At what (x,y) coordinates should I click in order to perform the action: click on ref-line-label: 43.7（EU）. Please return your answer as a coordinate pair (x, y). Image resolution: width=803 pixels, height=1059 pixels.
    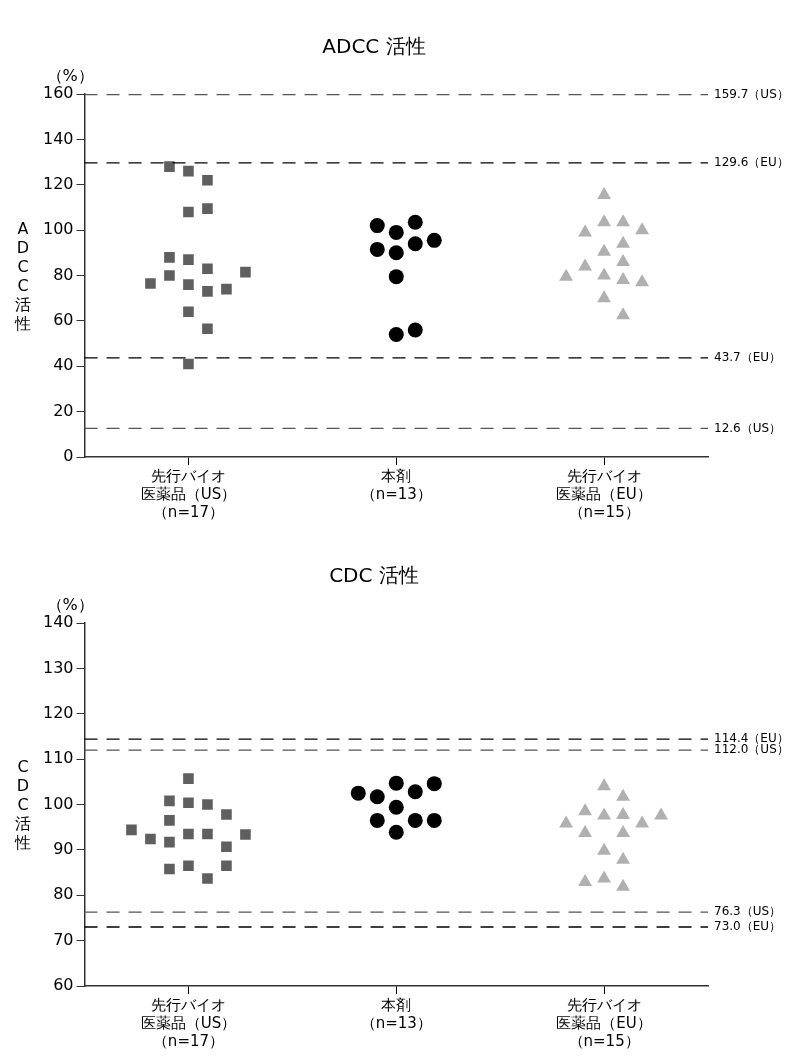
    Looking at the image, I should click on (748, 356).